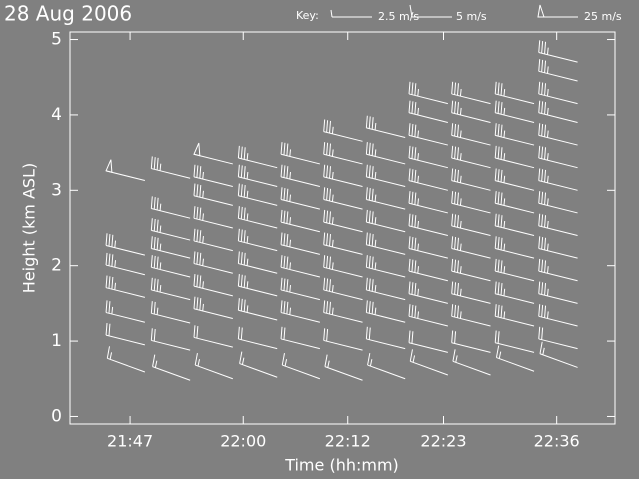  I want to click on barb-pennant, so click(197, 149).